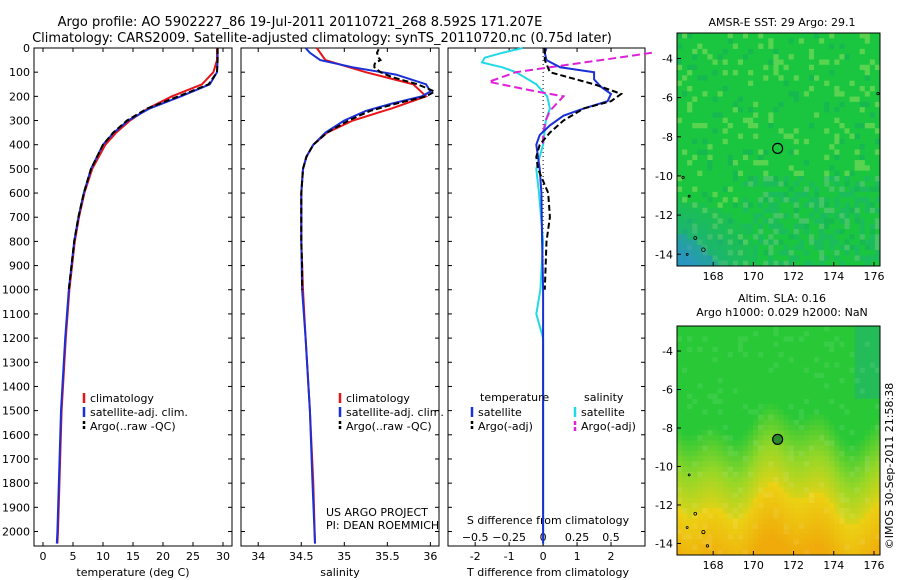 The image size is (900, 580). Describe the element at coordinates (778, 149) in the screenshot. I see `map-frame` at that location.